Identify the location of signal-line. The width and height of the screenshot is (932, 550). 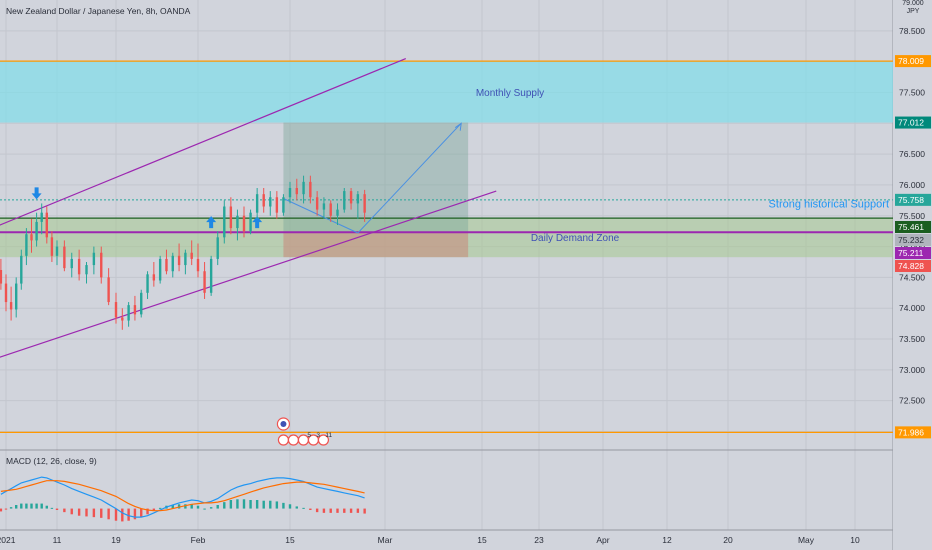
(182, 496).